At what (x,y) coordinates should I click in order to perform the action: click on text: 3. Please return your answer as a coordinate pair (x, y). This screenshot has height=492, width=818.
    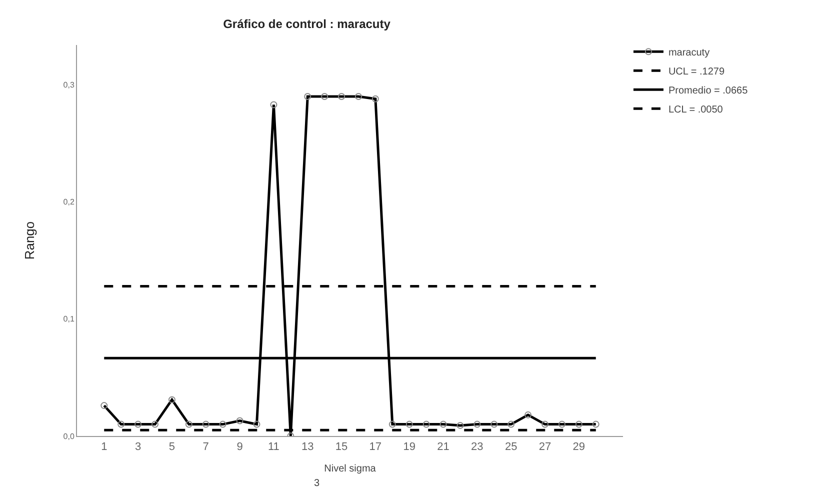
    Looking at the image, I should click on (317, 483).